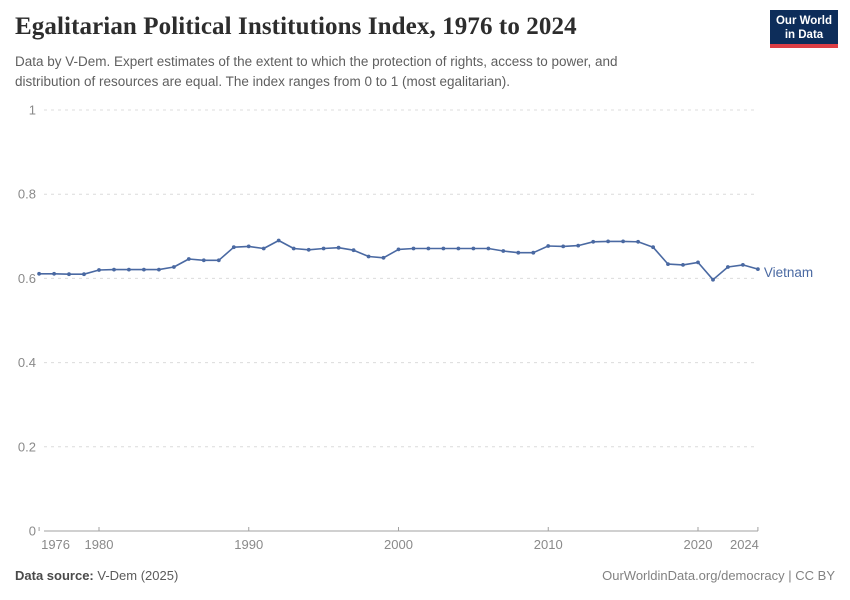 The height and width of the screenshot is (600, 850). I want to click on y-tick-label: 0.8, so click(27, 194).